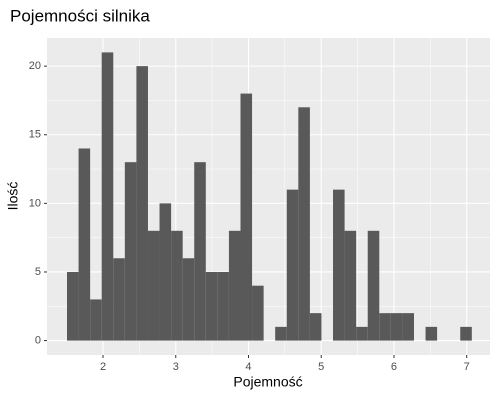 The width and height of the screenshot is (500, 400). What do you see at coordinates (35, 203) in the screenshot?
I see `y-tick-label: 10` at bounding box center [35, 203].